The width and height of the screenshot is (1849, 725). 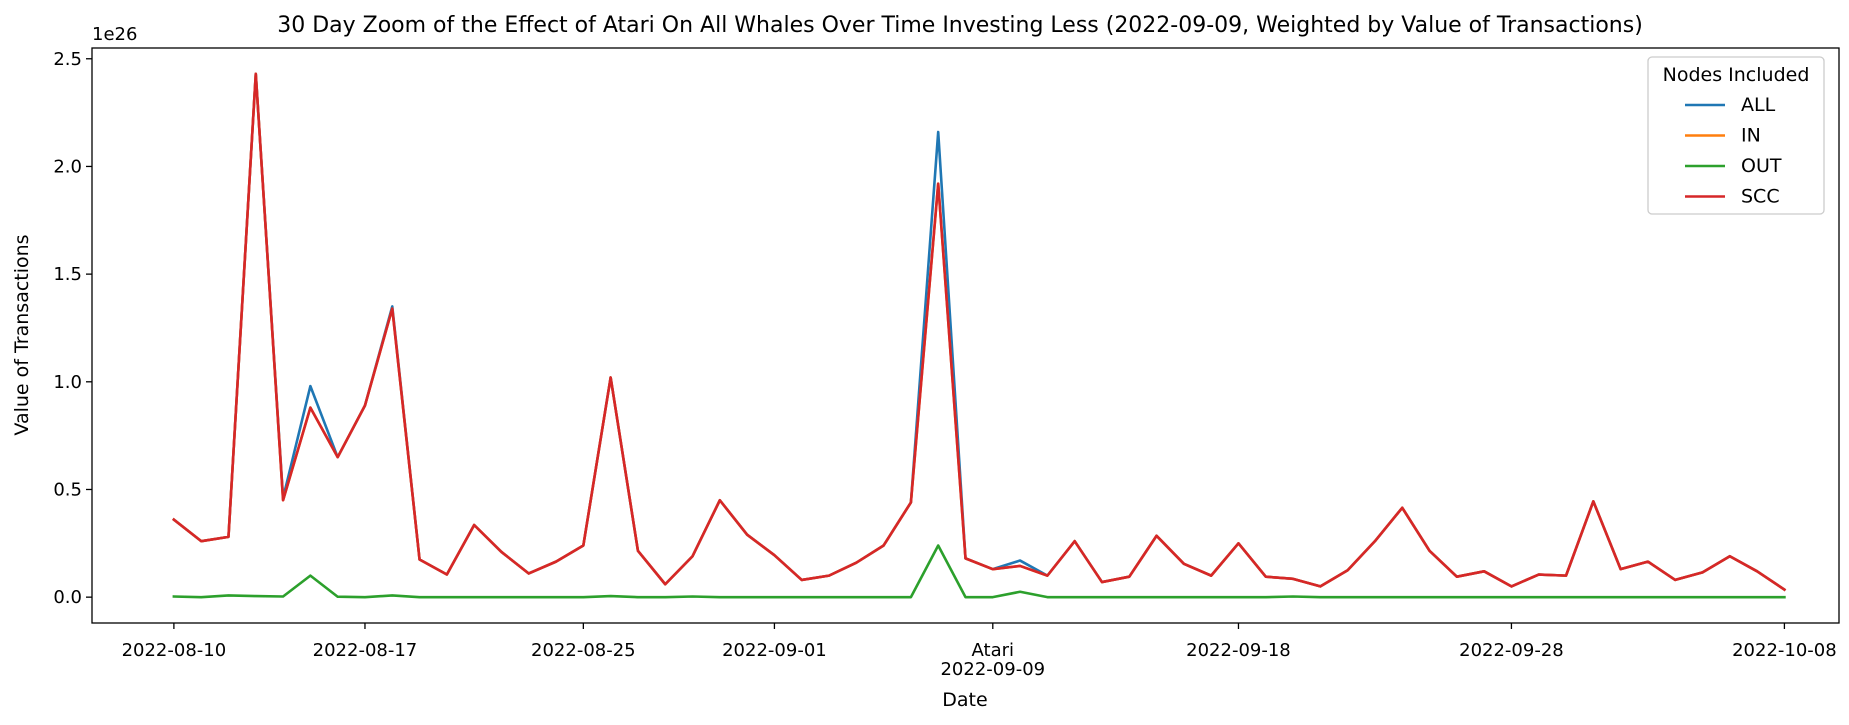 I want to click on y-axis-label: Value of Transactions, so click(x=22, y=334).